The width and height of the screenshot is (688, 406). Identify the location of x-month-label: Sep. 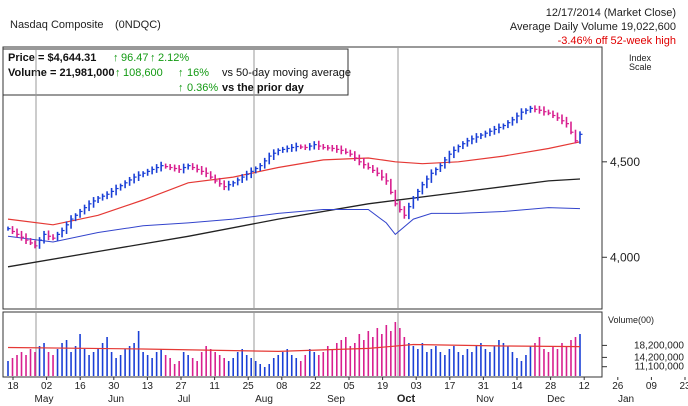
(336, 399).